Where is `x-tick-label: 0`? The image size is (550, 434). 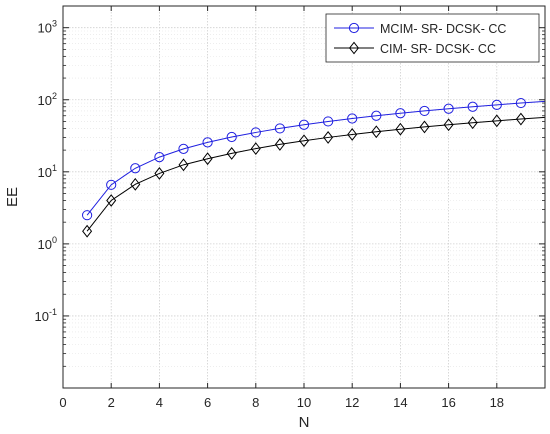 x-tick-label: 0 is located at coordinates (62, 402).